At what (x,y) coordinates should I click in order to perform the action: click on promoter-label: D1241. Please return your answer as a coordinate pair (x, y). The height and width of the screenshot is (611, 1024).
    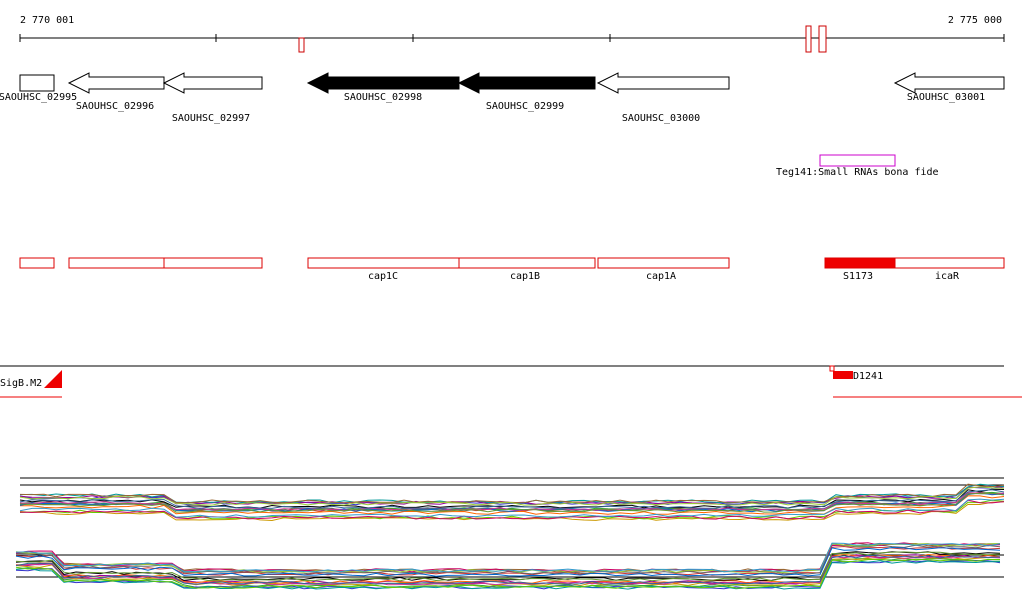
    Looking at the image, I should click on (868, 376).